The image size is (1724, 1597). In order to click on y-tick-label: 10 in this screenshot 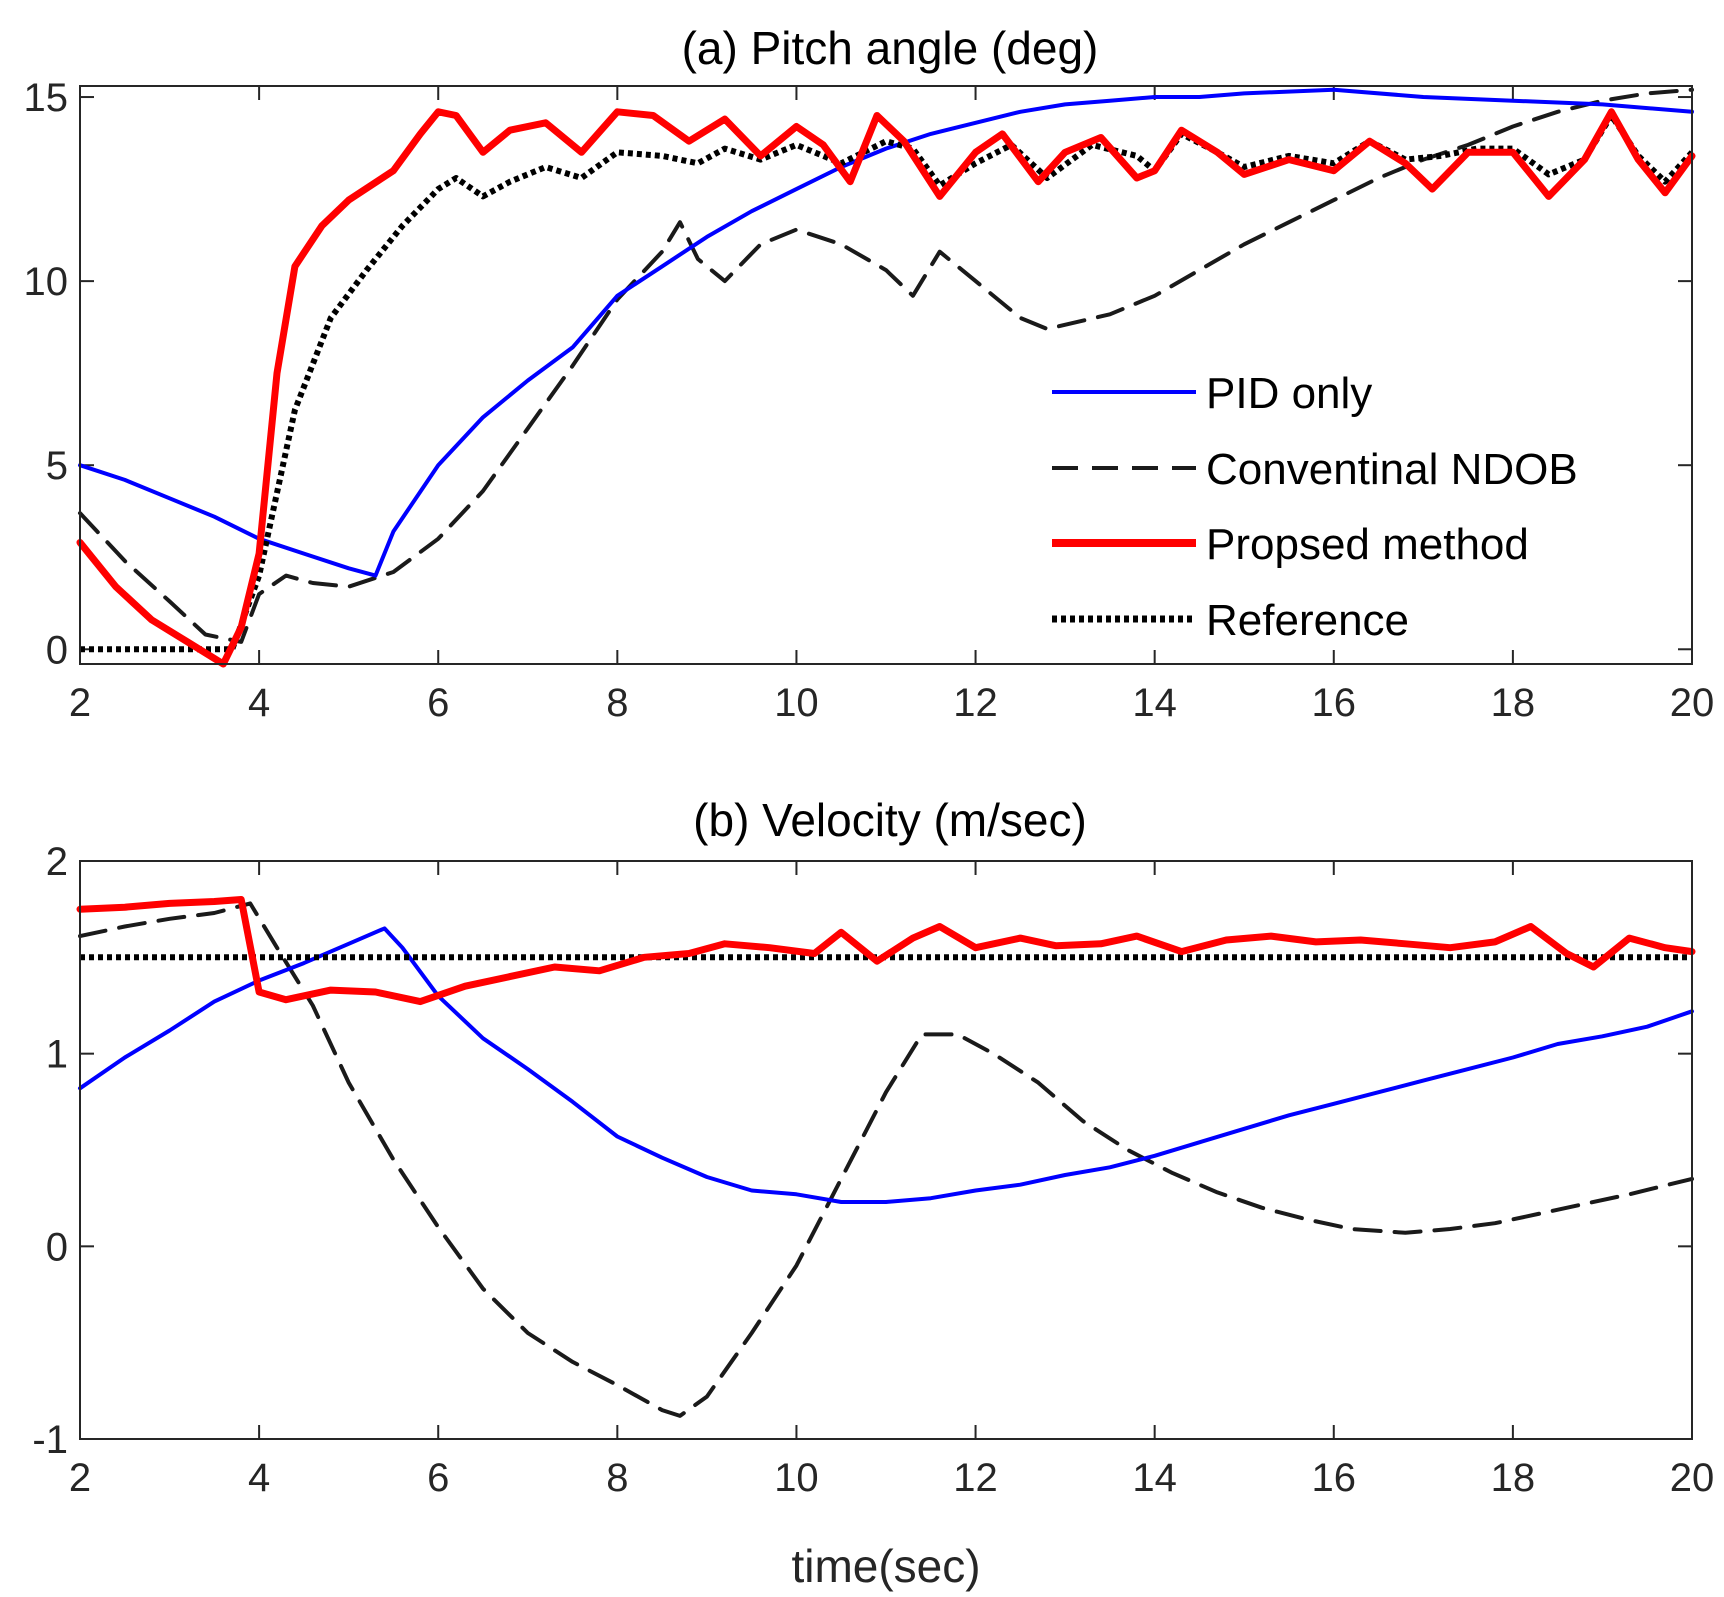, I will do `click(46, 282)`.